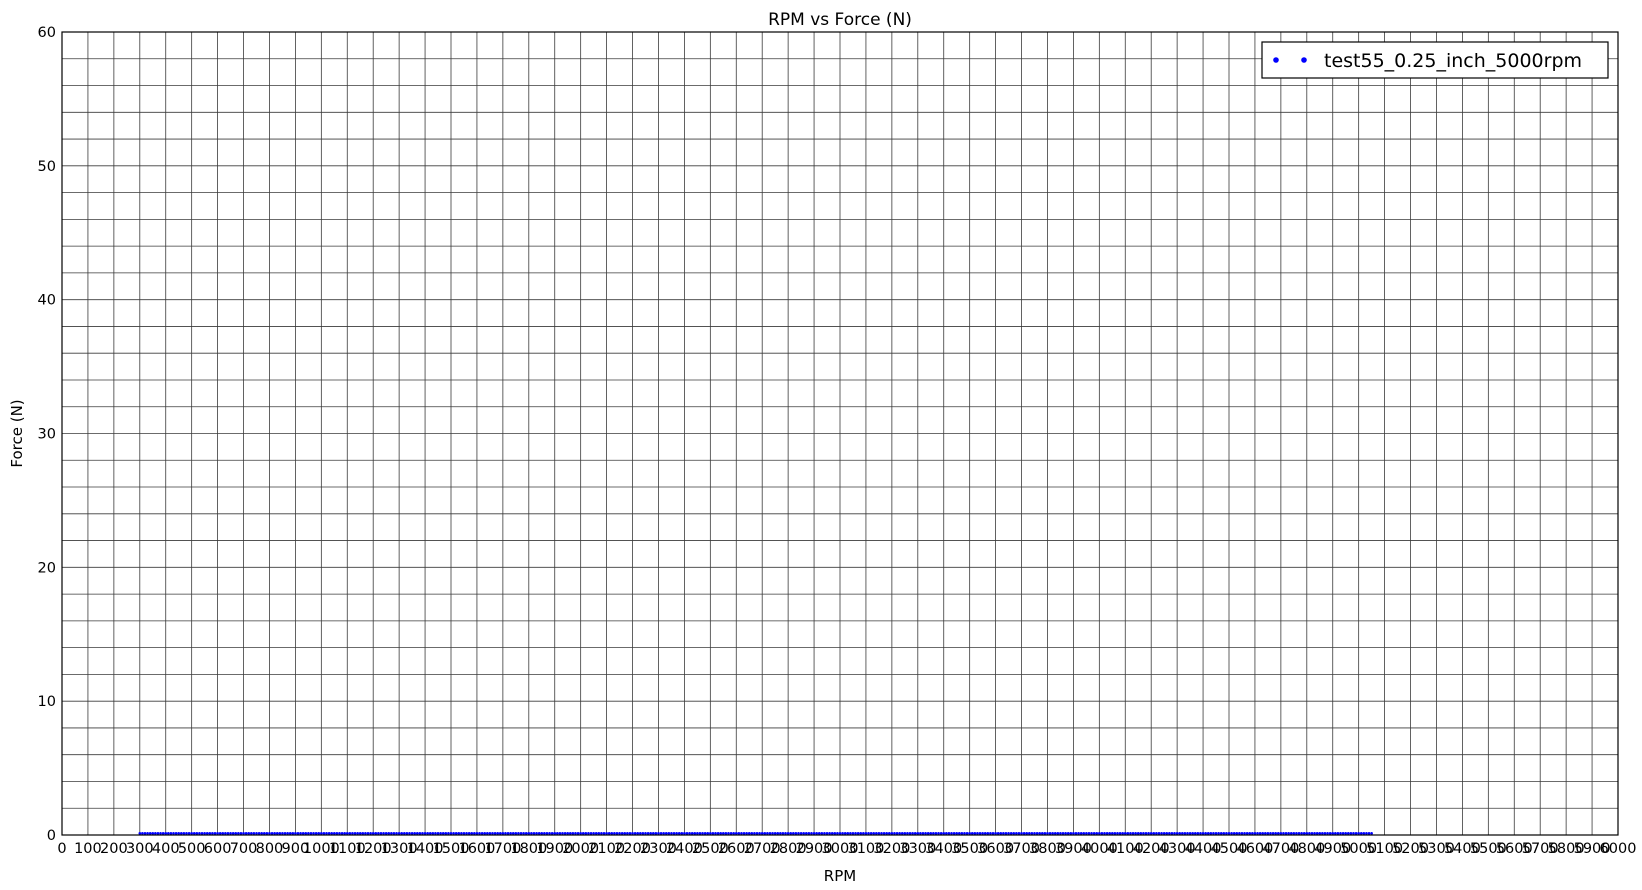 This screenshot has width=1642, height=890. Describe the element at coordinates (762, 849) in the screenshot. I see `x-tick-label: 2700` at that location.